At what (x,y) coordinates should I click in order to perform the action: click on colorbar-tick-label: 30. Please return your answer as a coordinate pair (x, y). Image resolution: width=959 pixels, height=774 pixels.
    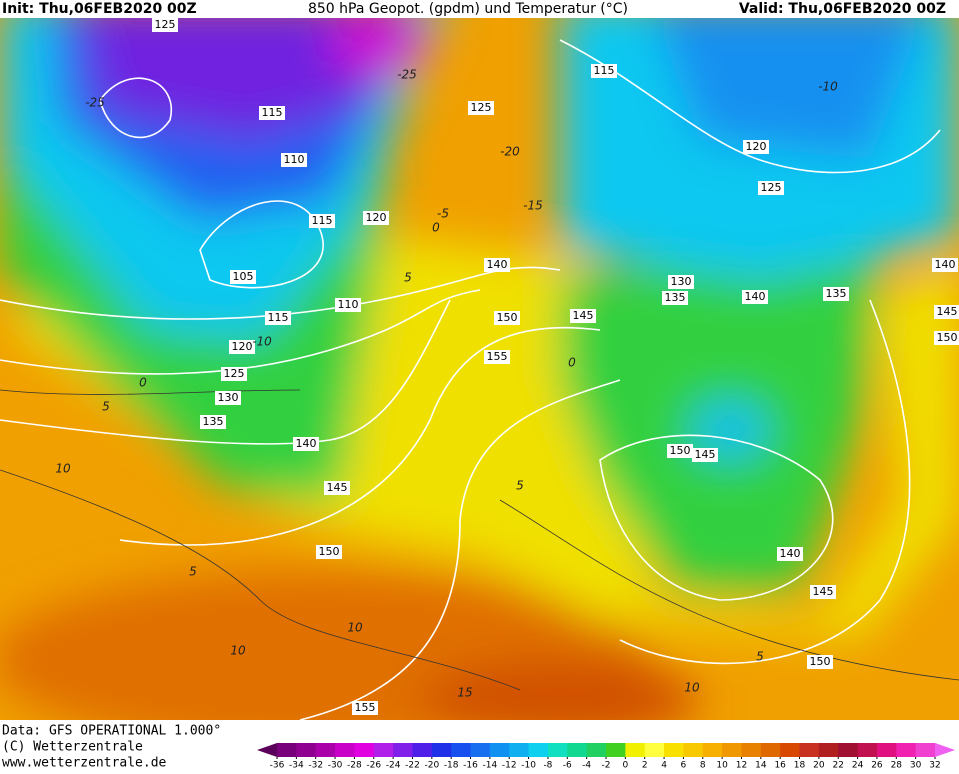
    Looking at the image, I should click on (916, 766).